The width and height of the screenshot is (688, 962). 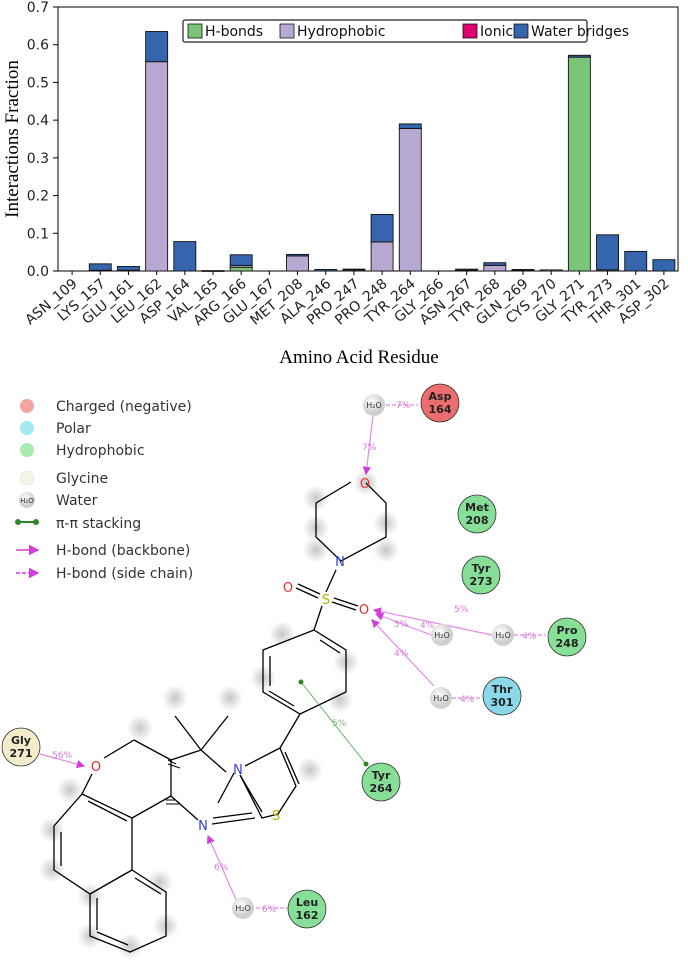 What do you see at coordinates (77, 501) in the screenshot?
I see `legend-water-label: Water` at bounding box center [77, 501].